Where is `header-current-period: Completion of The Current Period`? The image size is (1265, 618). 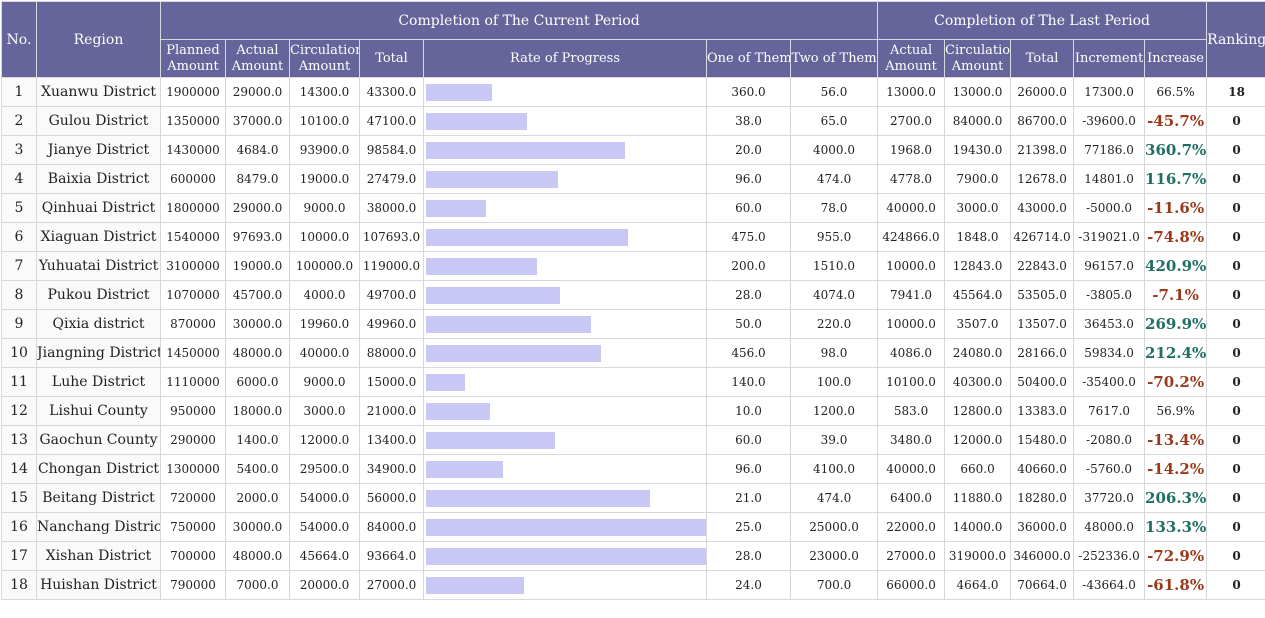 header-current-period: Completion of The Current Period is located at coordinates (519, 21).